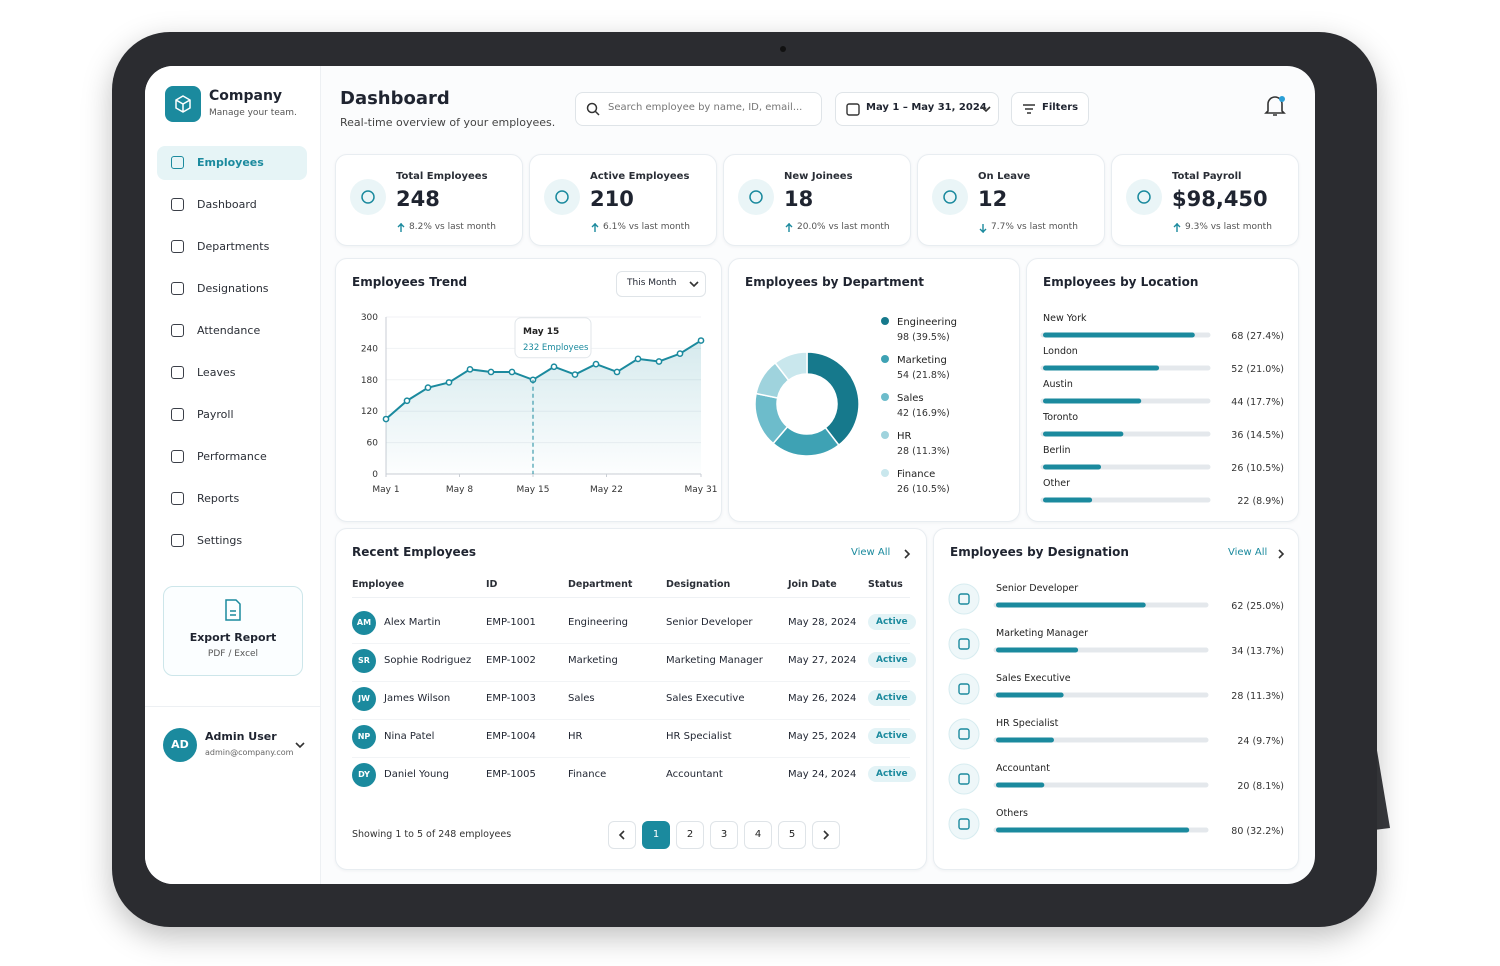 The height and width of the screenshot is (966, 1500). Describe the element at coordinates (409, 736) in the screenshot. I see `employee-name: Nina Patel` at that location.